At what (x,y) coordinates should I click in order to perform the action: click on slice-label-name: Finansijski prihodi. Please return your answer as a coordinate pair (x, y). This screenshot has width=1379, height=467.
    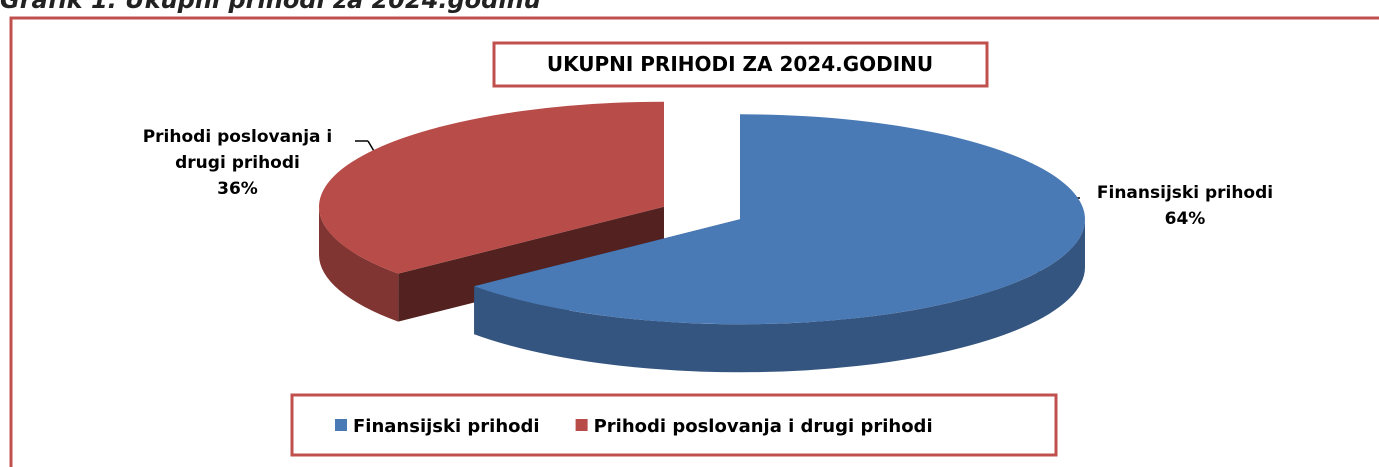
    Looking at the image, I should click on (1185, 193).